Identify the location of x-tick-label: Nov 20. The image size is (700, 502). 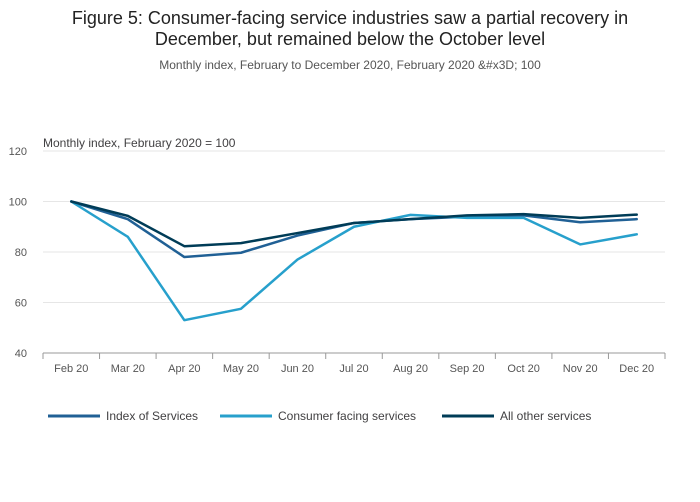
(580, 369).